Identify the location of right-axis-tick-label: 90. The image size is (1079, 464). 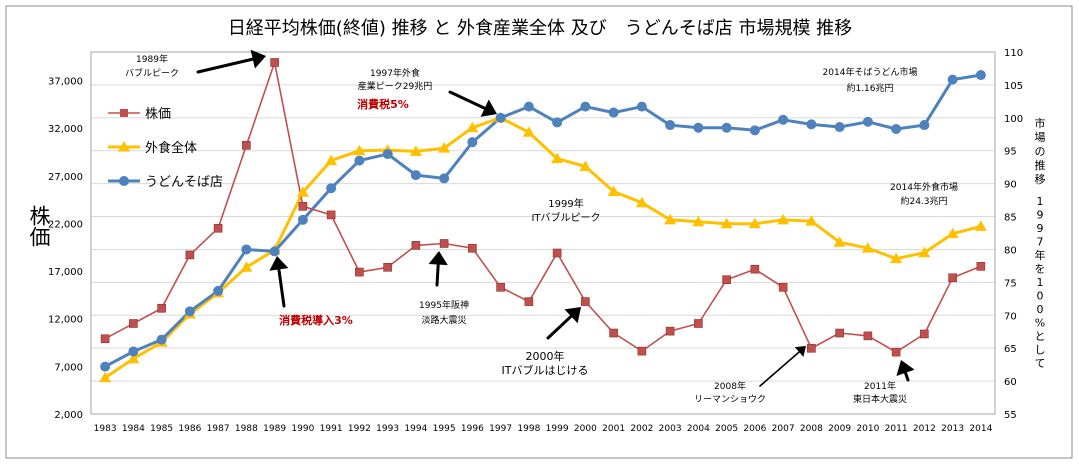
(1010, 185).